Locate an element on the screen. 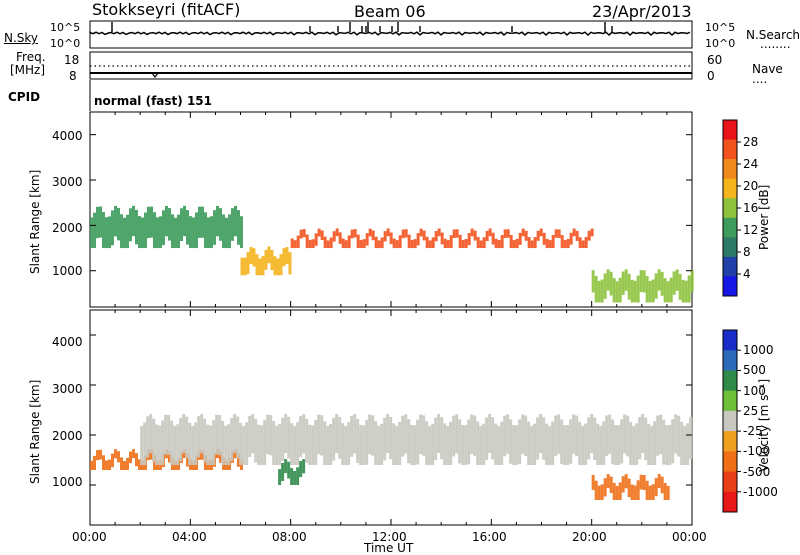 This screenshot has width=800, height=555. power-ytick-2000: 2000 is located at coordinates (67, 228).